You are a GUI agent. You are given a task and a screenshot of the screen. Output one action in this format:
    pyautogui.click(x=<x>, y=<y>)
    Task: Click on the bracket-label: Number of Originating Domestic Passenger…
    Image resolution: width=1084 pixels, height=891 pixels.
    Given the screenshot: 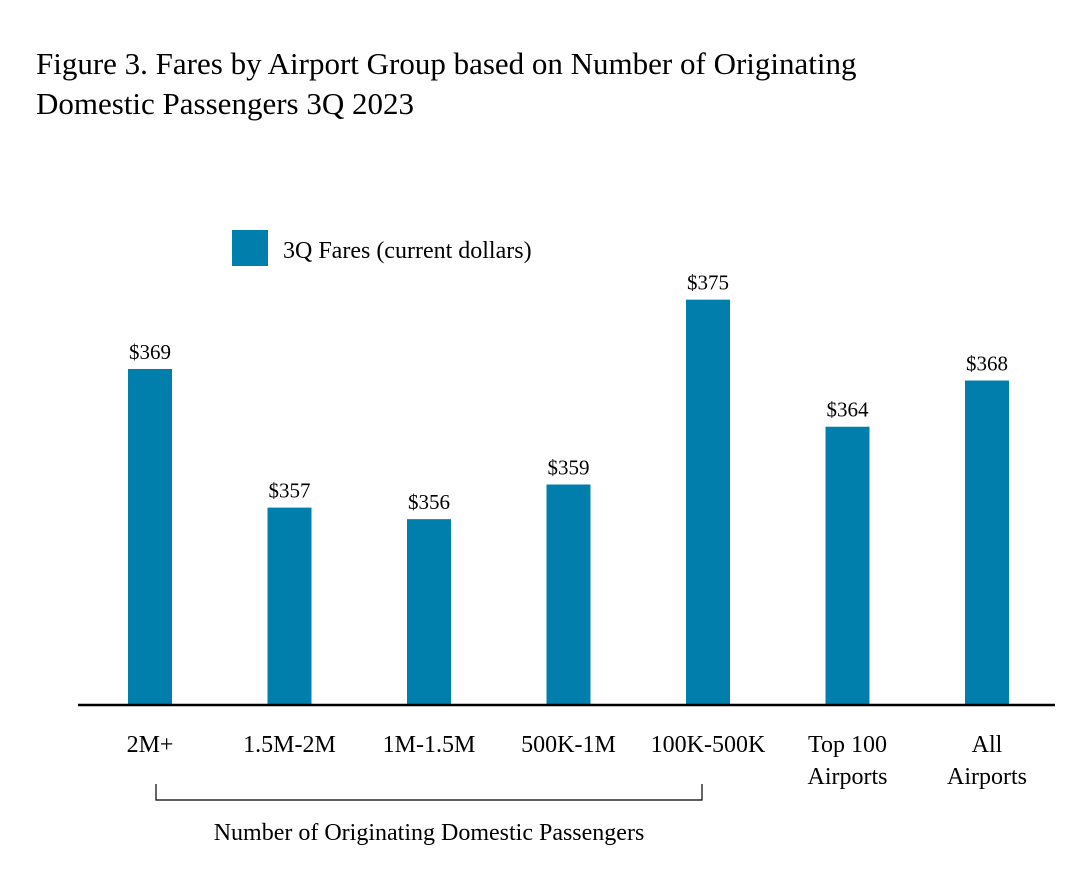 What is the action you would take?
    pyautogui.click(x=429, y=833)
    